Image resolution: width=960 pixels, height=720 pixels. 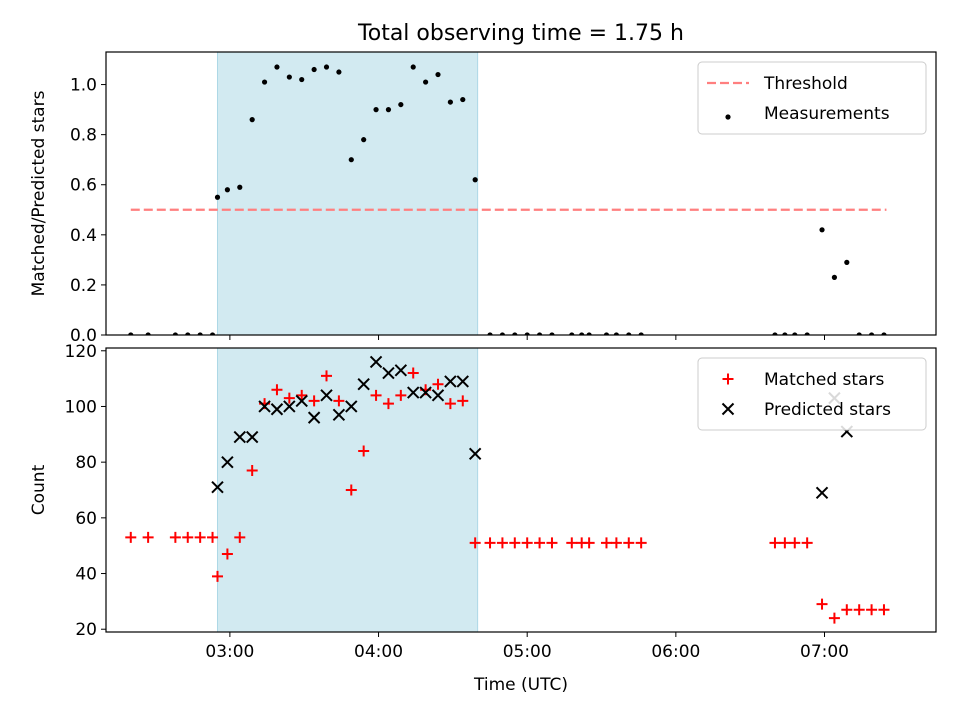 I want to click on y-tick-label: 40, so click(x=86, y=575).